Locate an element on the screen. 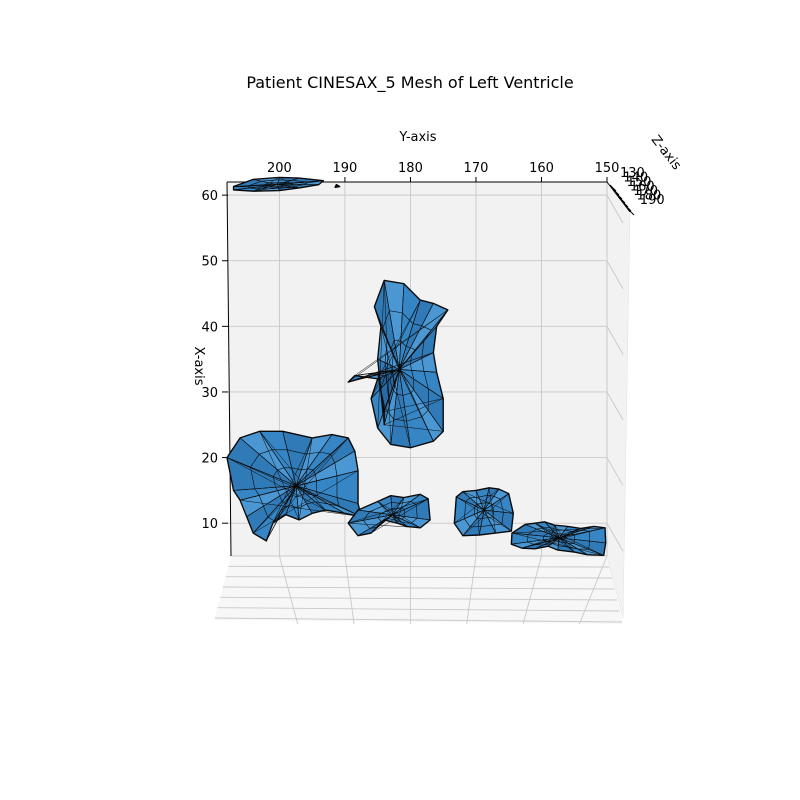 This screenshot has width=800, height=800. chart-title: Patient CINESAX_5 Mesh of Left Ventricle is located at coordinates (409, 83).